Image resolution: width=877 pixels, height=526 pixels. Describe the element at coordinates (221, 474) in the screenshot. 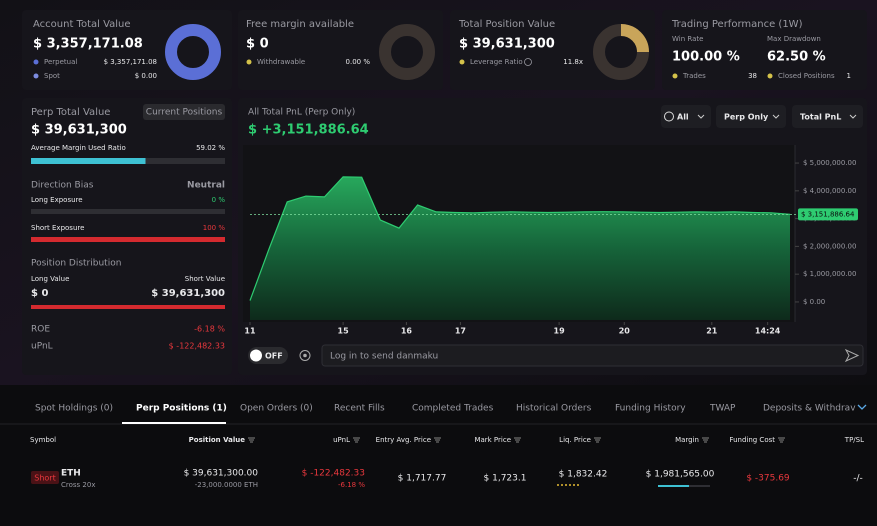

I see `position-value: $ 39,631,300.00` at that location.